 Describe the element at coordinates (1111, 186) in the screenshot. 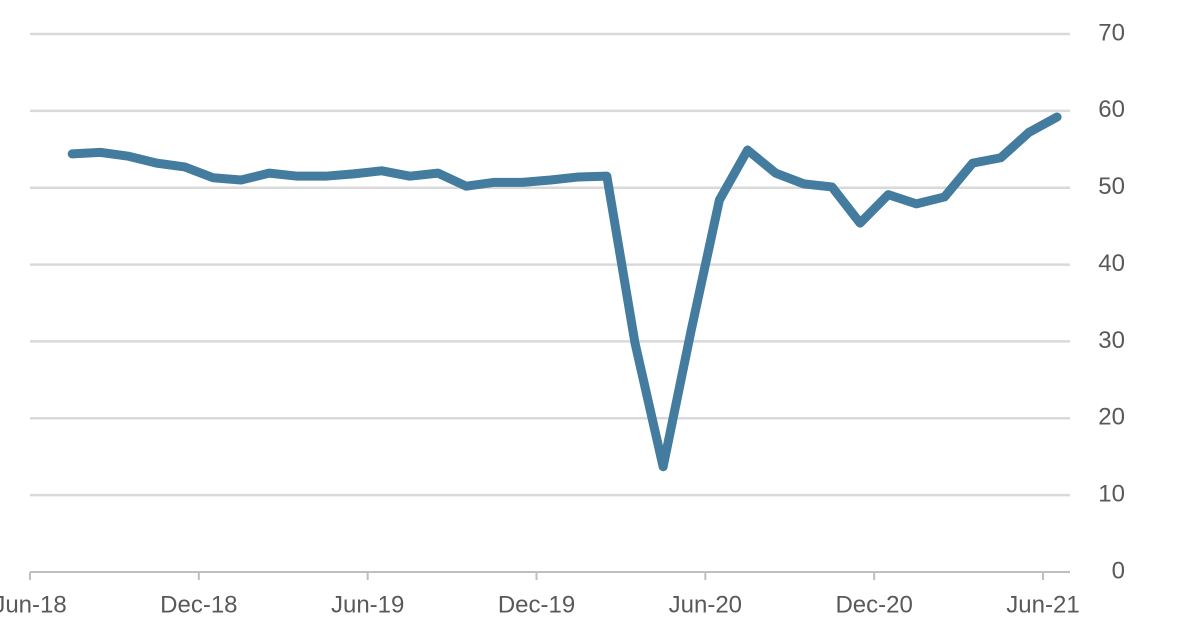

I see `y-tick-label: 50` at that location.